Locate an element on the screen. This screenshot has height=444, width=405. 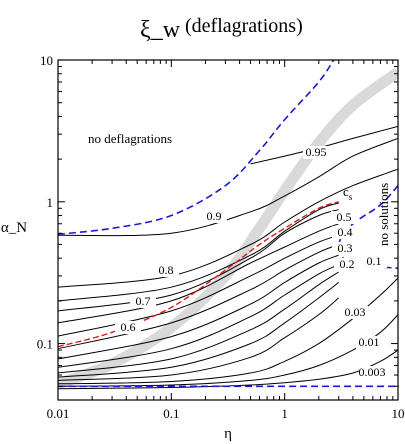
contour-line-0.003 is located at coordinates (228, 369).